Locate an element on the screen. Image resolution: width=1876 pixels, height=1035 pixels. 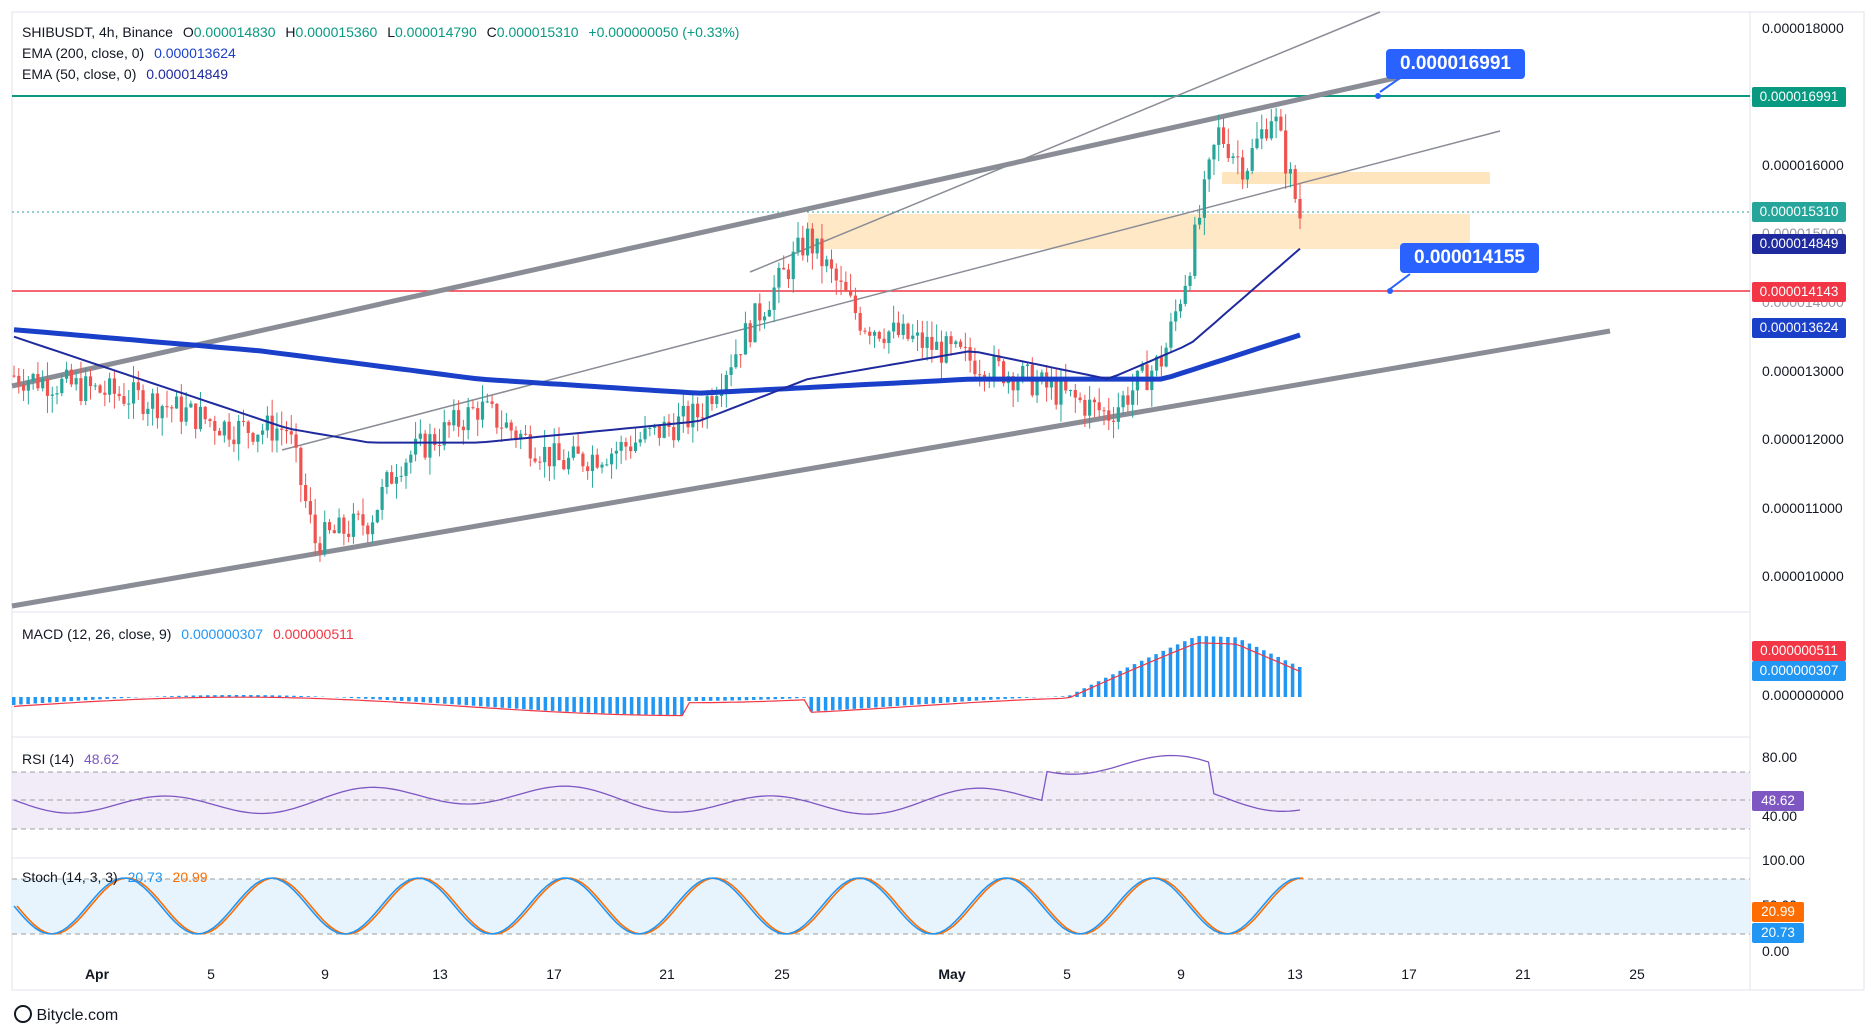
macd-axis-zero: 0.000000000 is located at coordinates (1803, 695).